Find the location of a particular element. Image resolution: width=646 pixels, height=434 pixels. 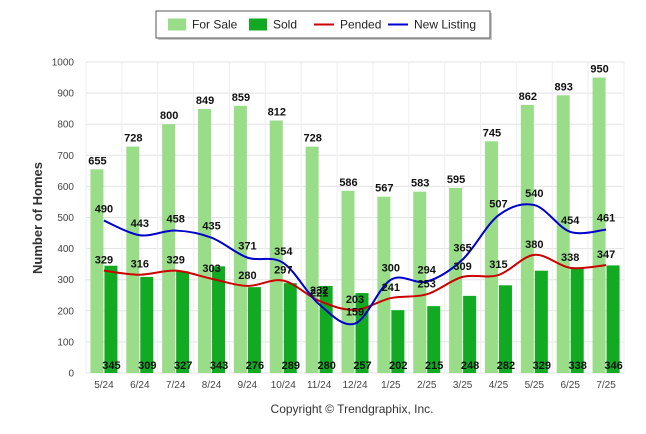

label-new-listing: 365 is located at coordinates (462, 248).